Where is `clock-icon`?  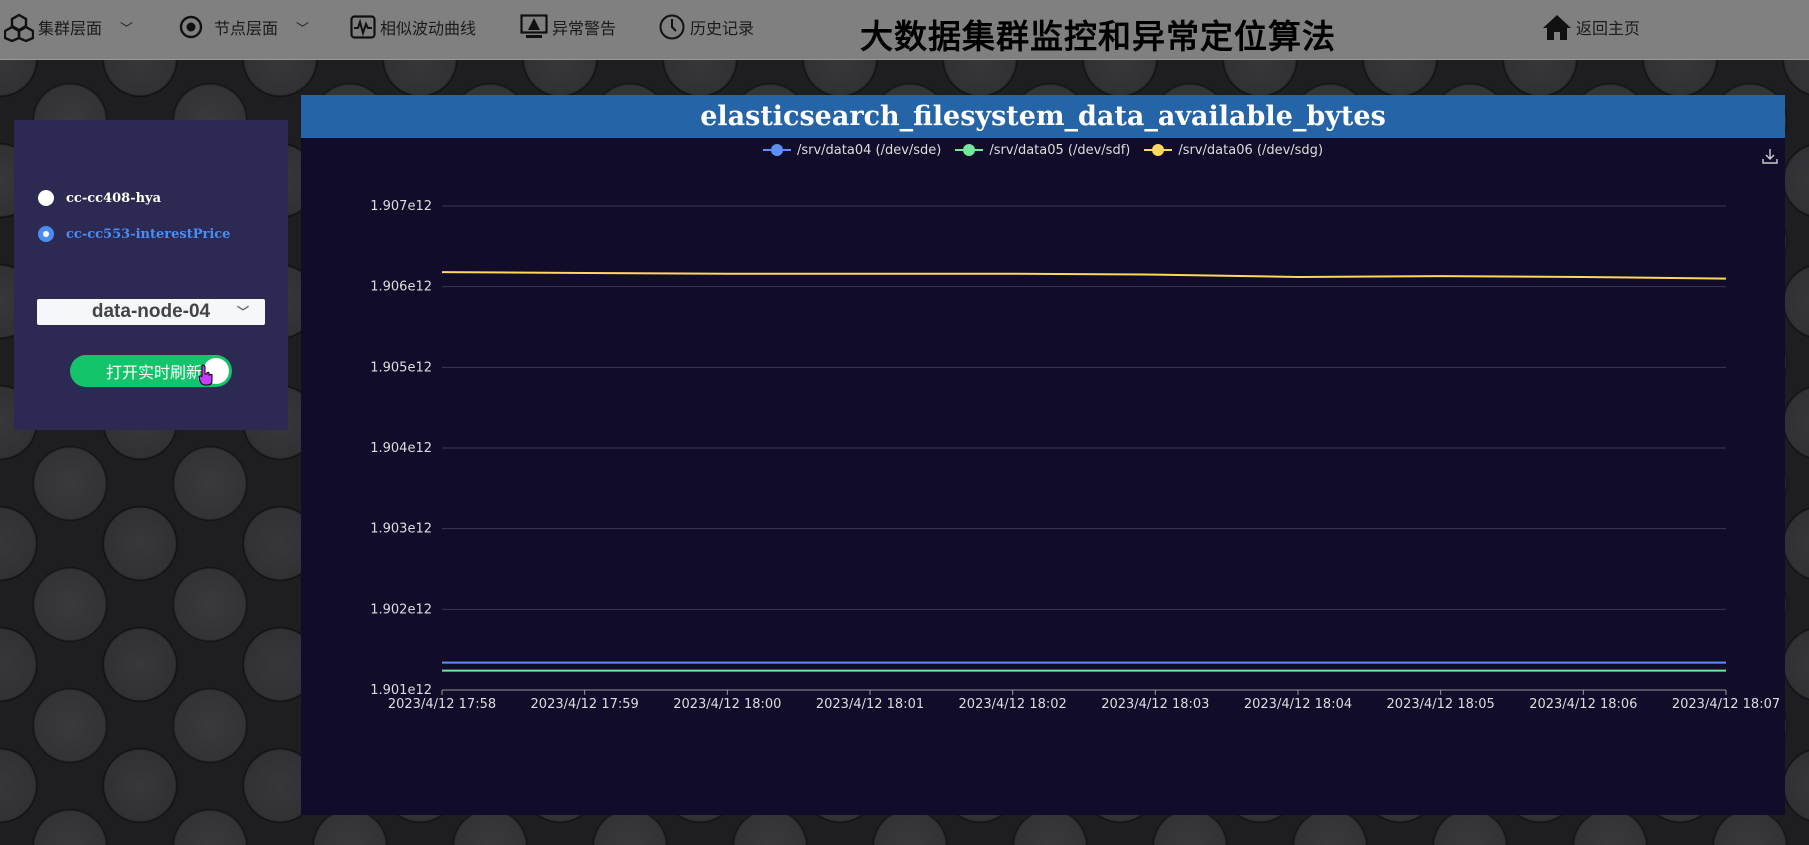
clock-icon is located at coordinates (672, 27).